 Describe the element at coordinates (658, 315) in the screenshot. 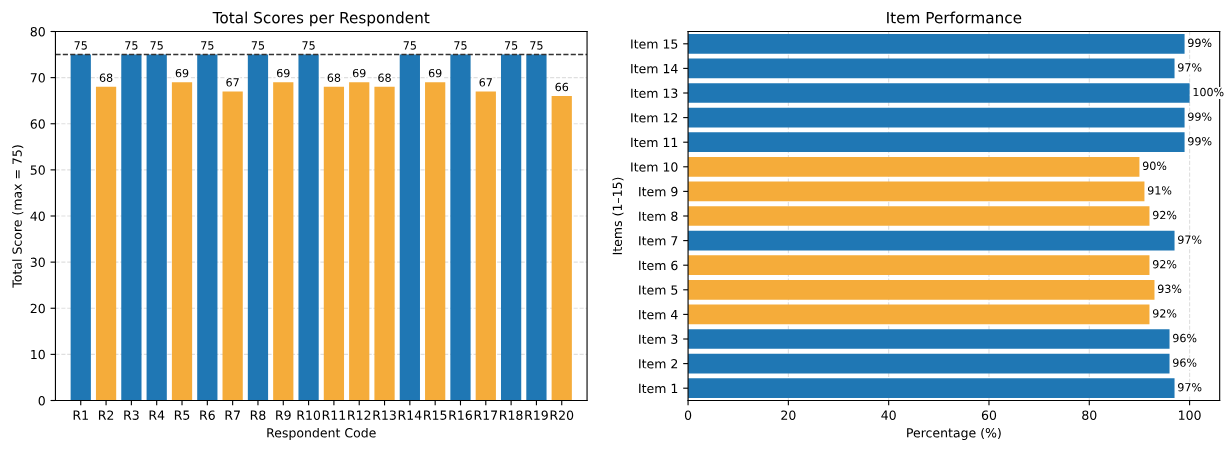

I see `y-tick-label: Item 4` at that location.